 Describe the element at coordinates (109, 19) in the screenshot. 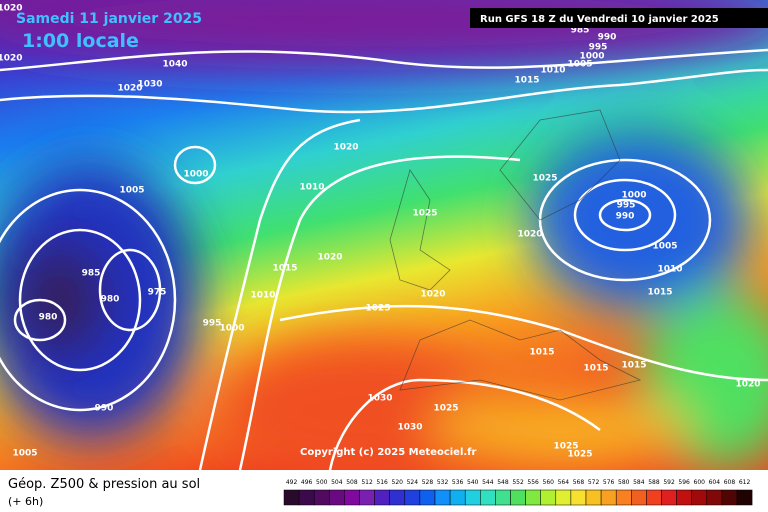

I see `date: Samedi 11 janvier 2025` at that location.